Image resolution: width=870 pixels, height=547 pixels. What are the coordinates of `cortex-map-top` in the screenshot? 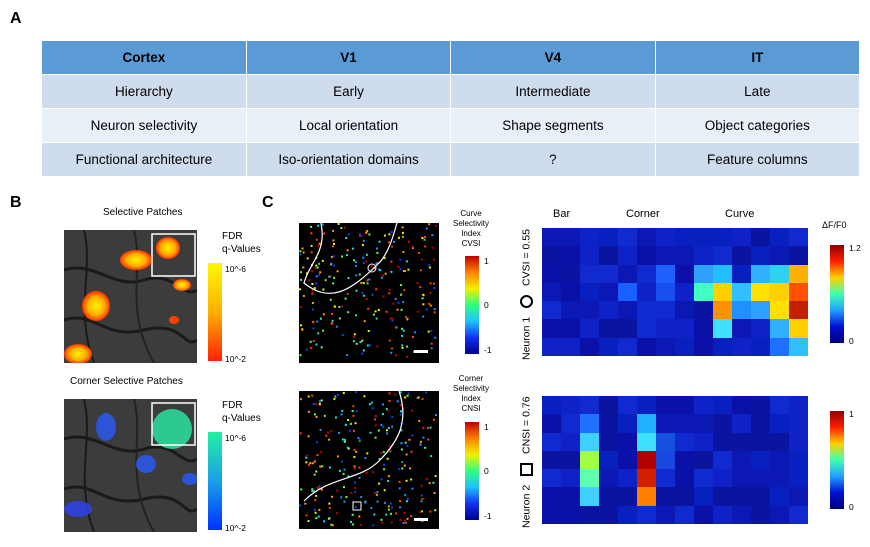 It's located at (130, 296).